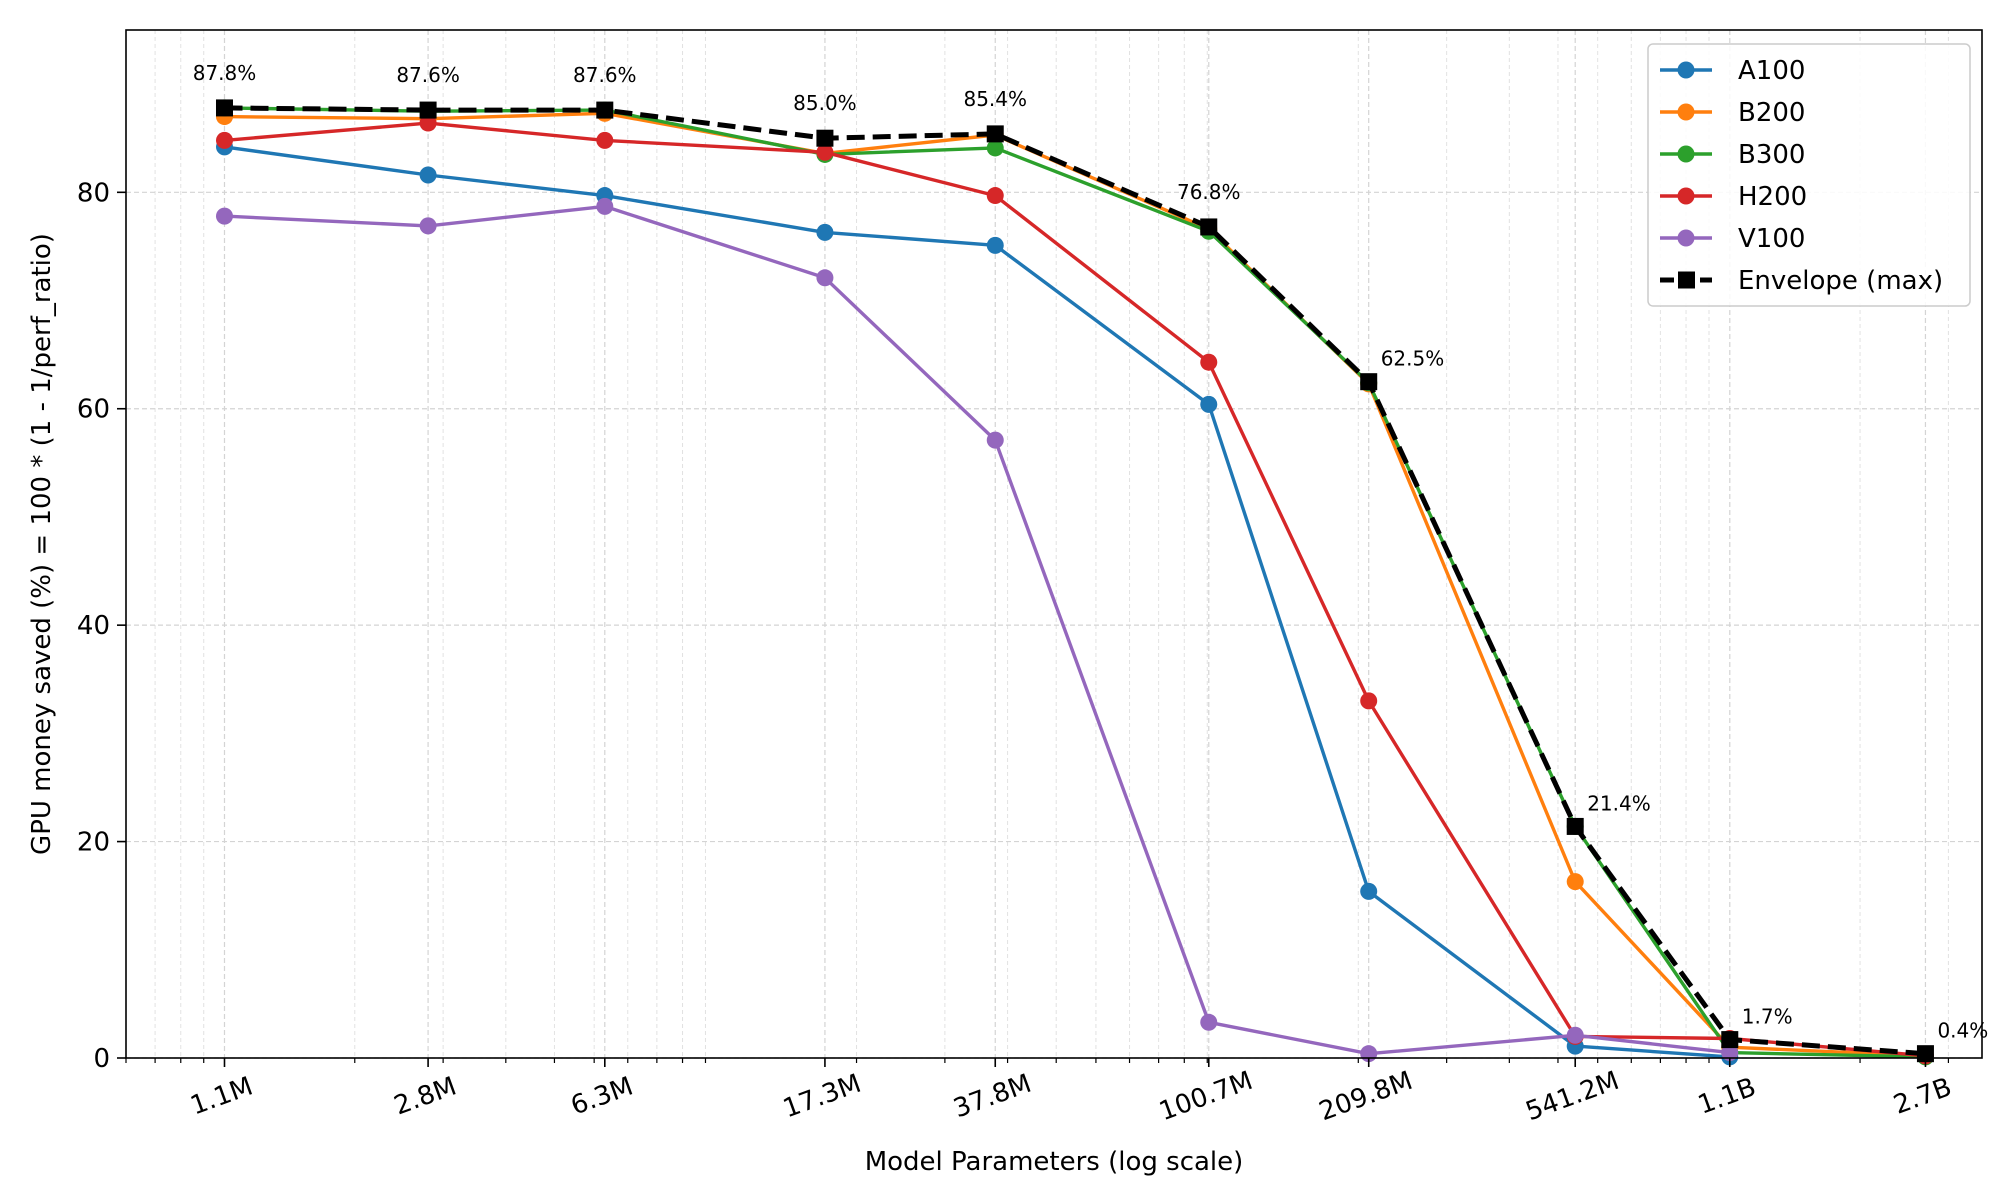 The height and width of the screenshot is (1200, 2000). I want to click on y-tick-label: 0, so click(101, 1059).